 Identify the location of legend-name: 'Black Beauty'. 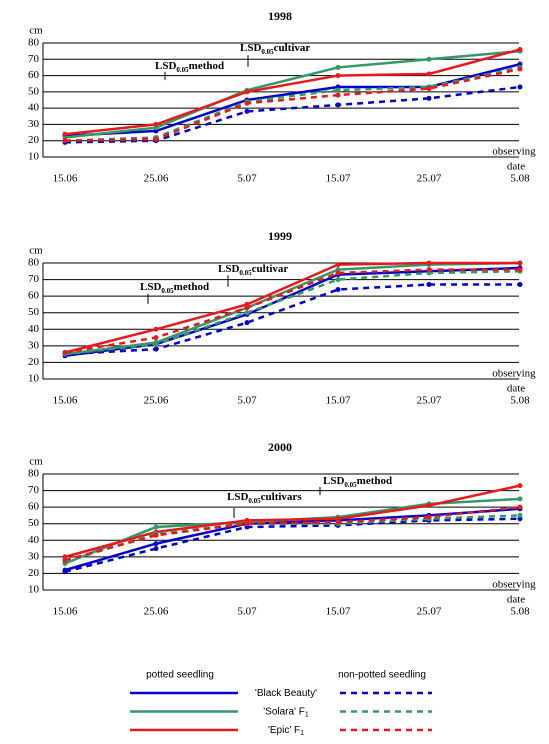
(286, 693).